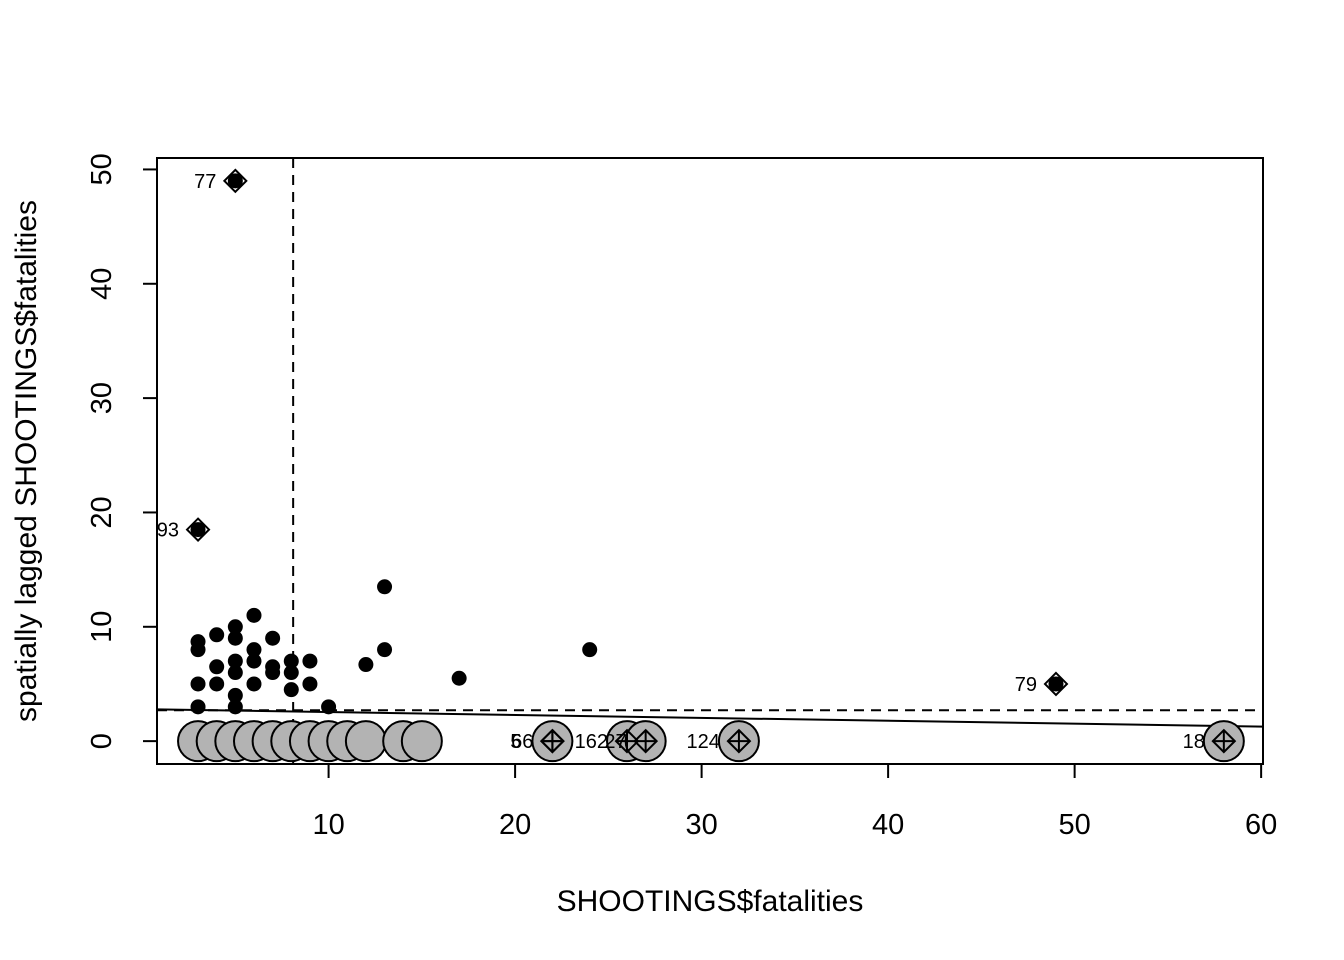  What do you see at coordinates (591, 742) in the screenshot?
I see `influential-point-label: 162` at bounding box center [591, 742].